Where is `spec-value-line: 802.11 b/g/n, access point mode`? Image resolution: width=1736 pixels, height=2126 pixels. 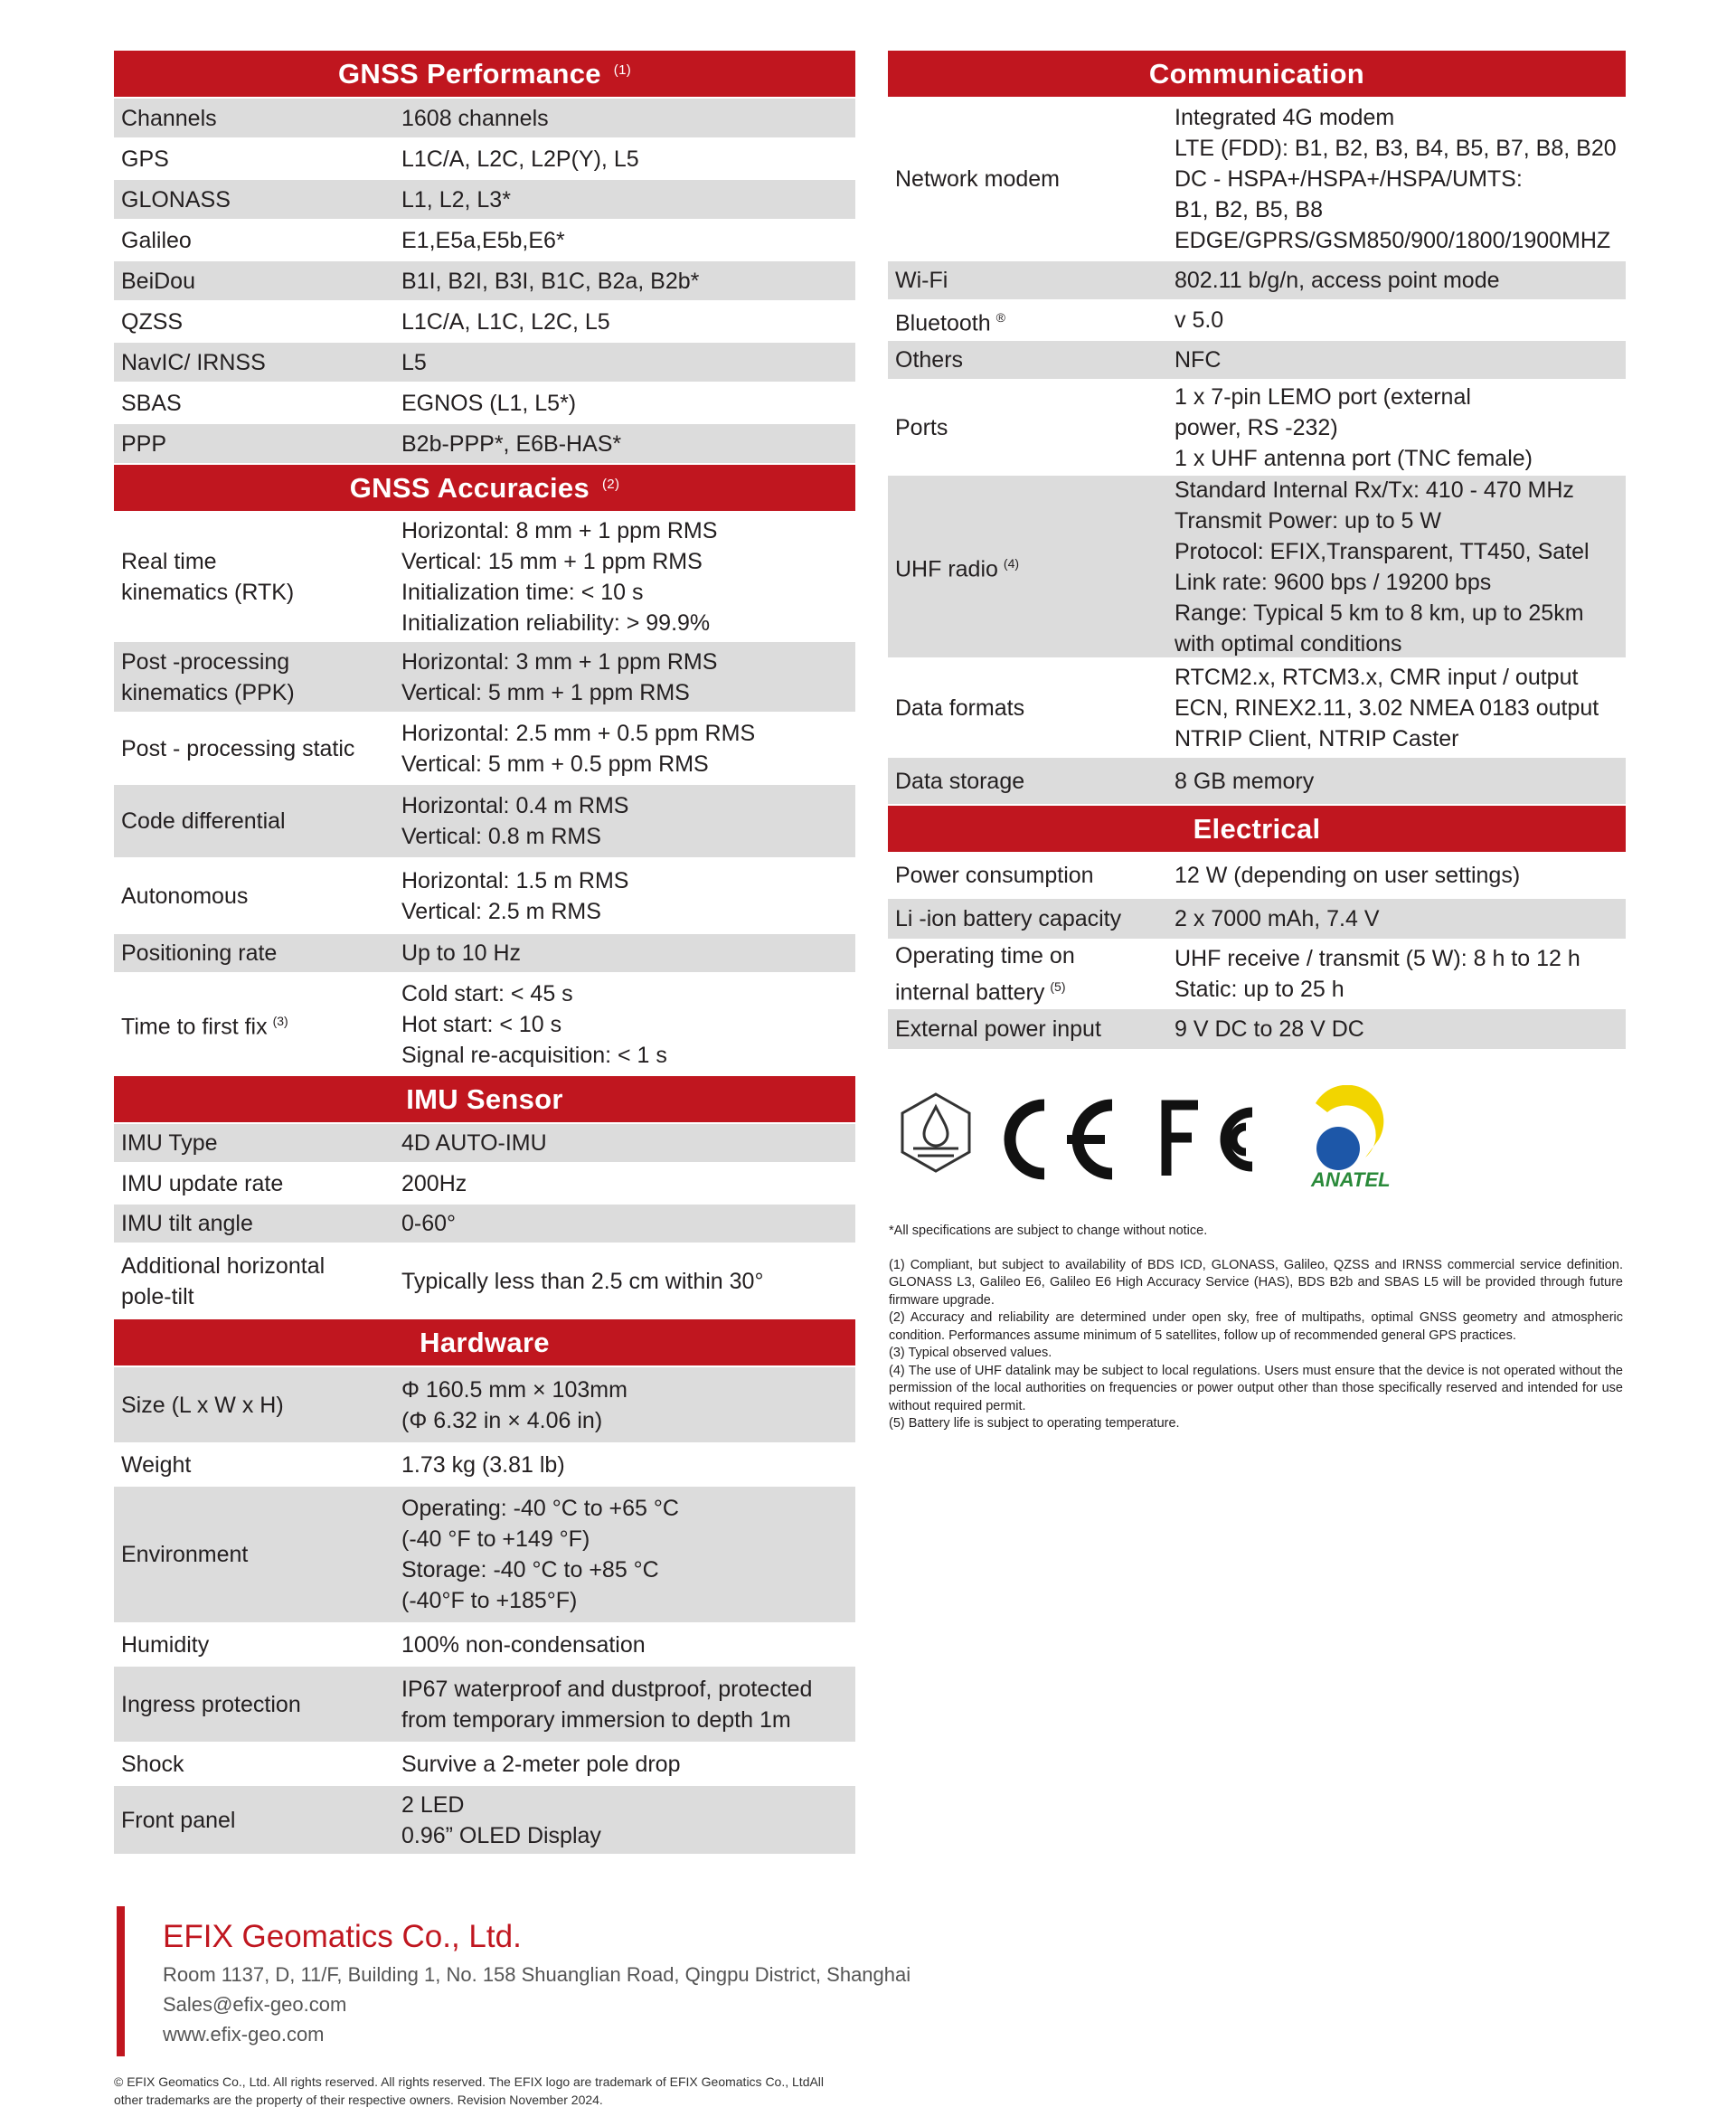 spec-value-line: 802.11 b/g/n, access point mode is located at coordinates (1337, 280).